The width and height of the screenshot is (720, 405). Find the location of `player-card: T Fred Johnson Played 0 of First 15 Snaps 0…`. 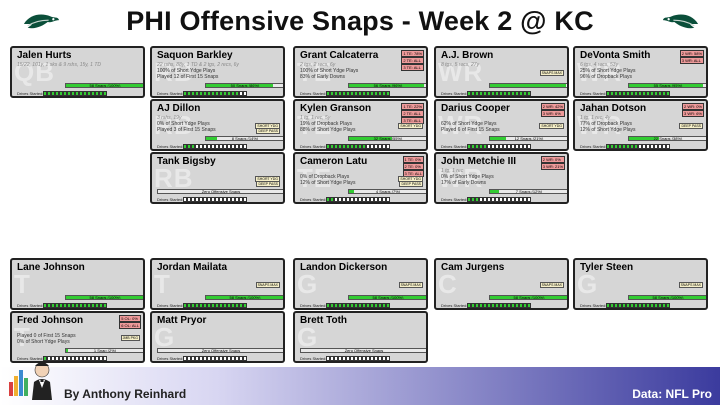

player-card: T Fred Johnson Played 0 of First 15 Snaps 0… is located at coordinates (77, 337).